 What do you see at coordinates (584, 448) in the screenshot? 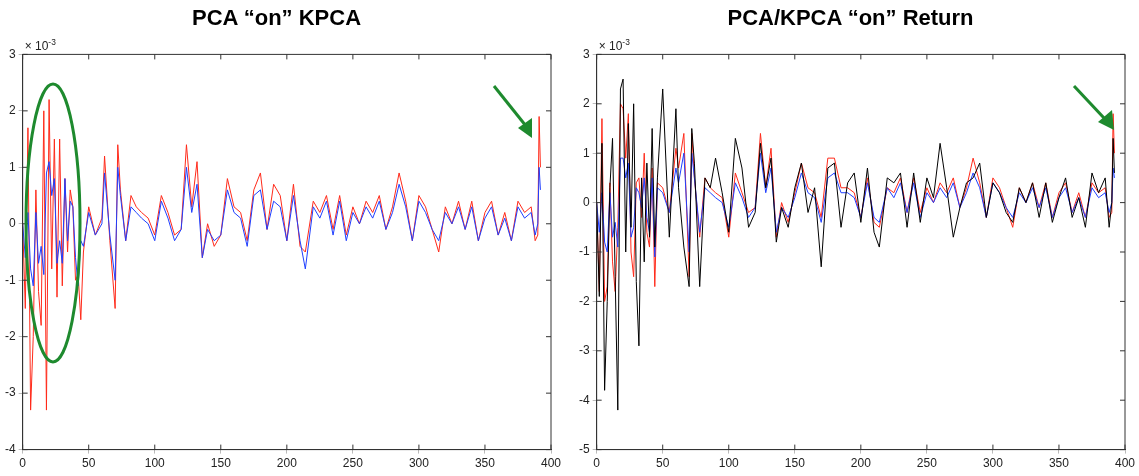
I see `y-tick-label: -5` at bounding box center [584, 448].